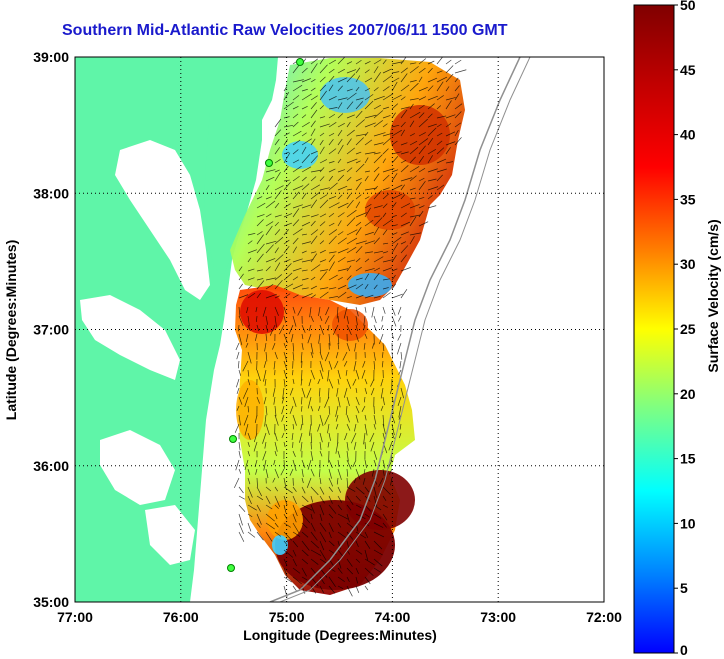 The height and width of the screenshot is (659, 724). Describe the element at coordinates (51, 193) in the screenshot. I see `y-tick-label: 38:00` at that location.